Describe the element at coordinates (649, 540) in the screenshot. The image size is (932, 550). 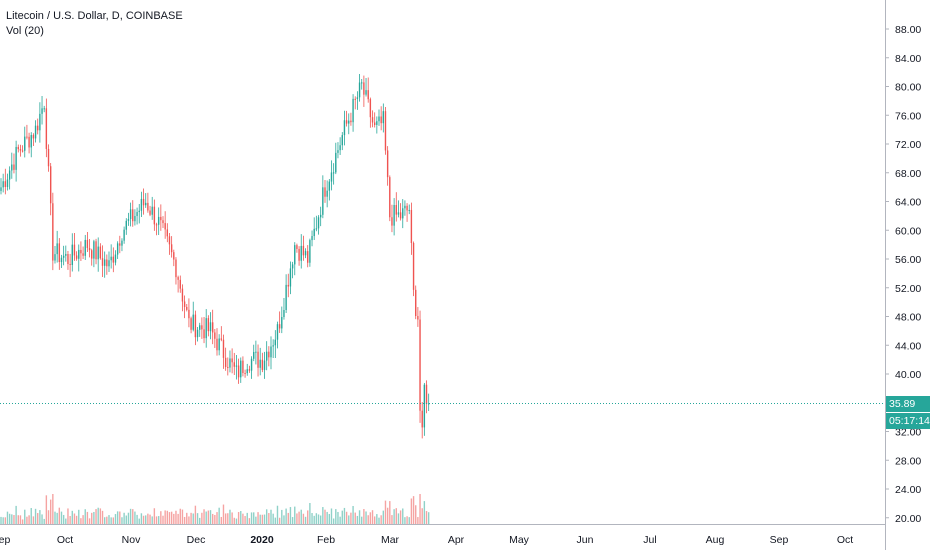
I see `time-tick-label: Jul` at that location.